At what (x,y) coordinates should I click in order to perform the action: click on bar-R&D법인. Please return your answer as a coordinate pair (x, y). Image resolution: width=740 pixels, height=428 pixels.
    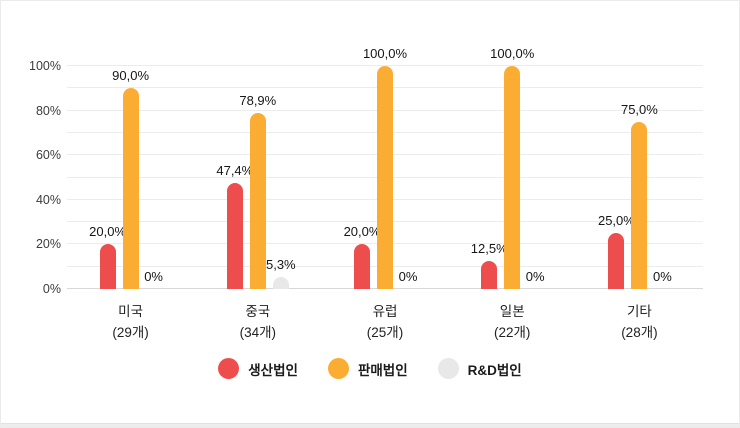
    Looking at the image, I should click on (280, 283).